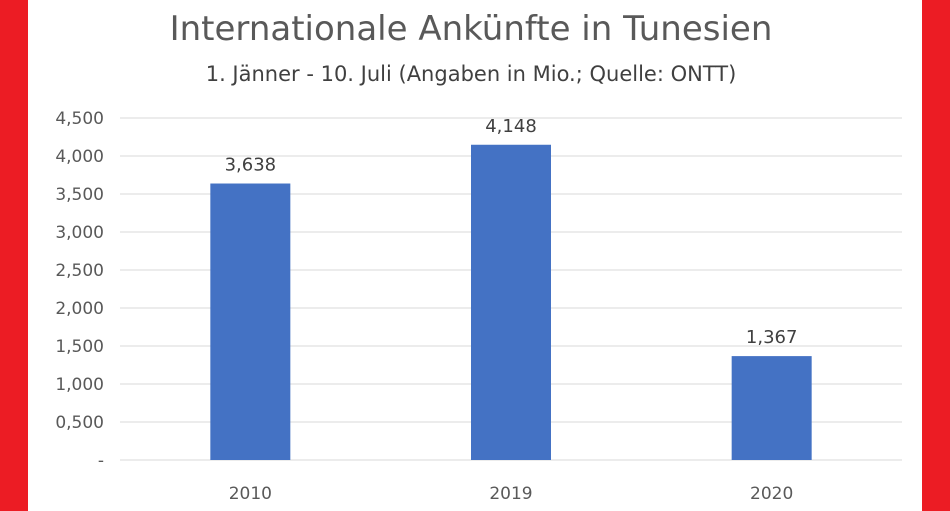 This screenshot has width=950, height=511. Describe the element at coordinates (471, 29) in the screenshot. I see `chart-title: Internationale Ankünfte in Tunesien` at that location.